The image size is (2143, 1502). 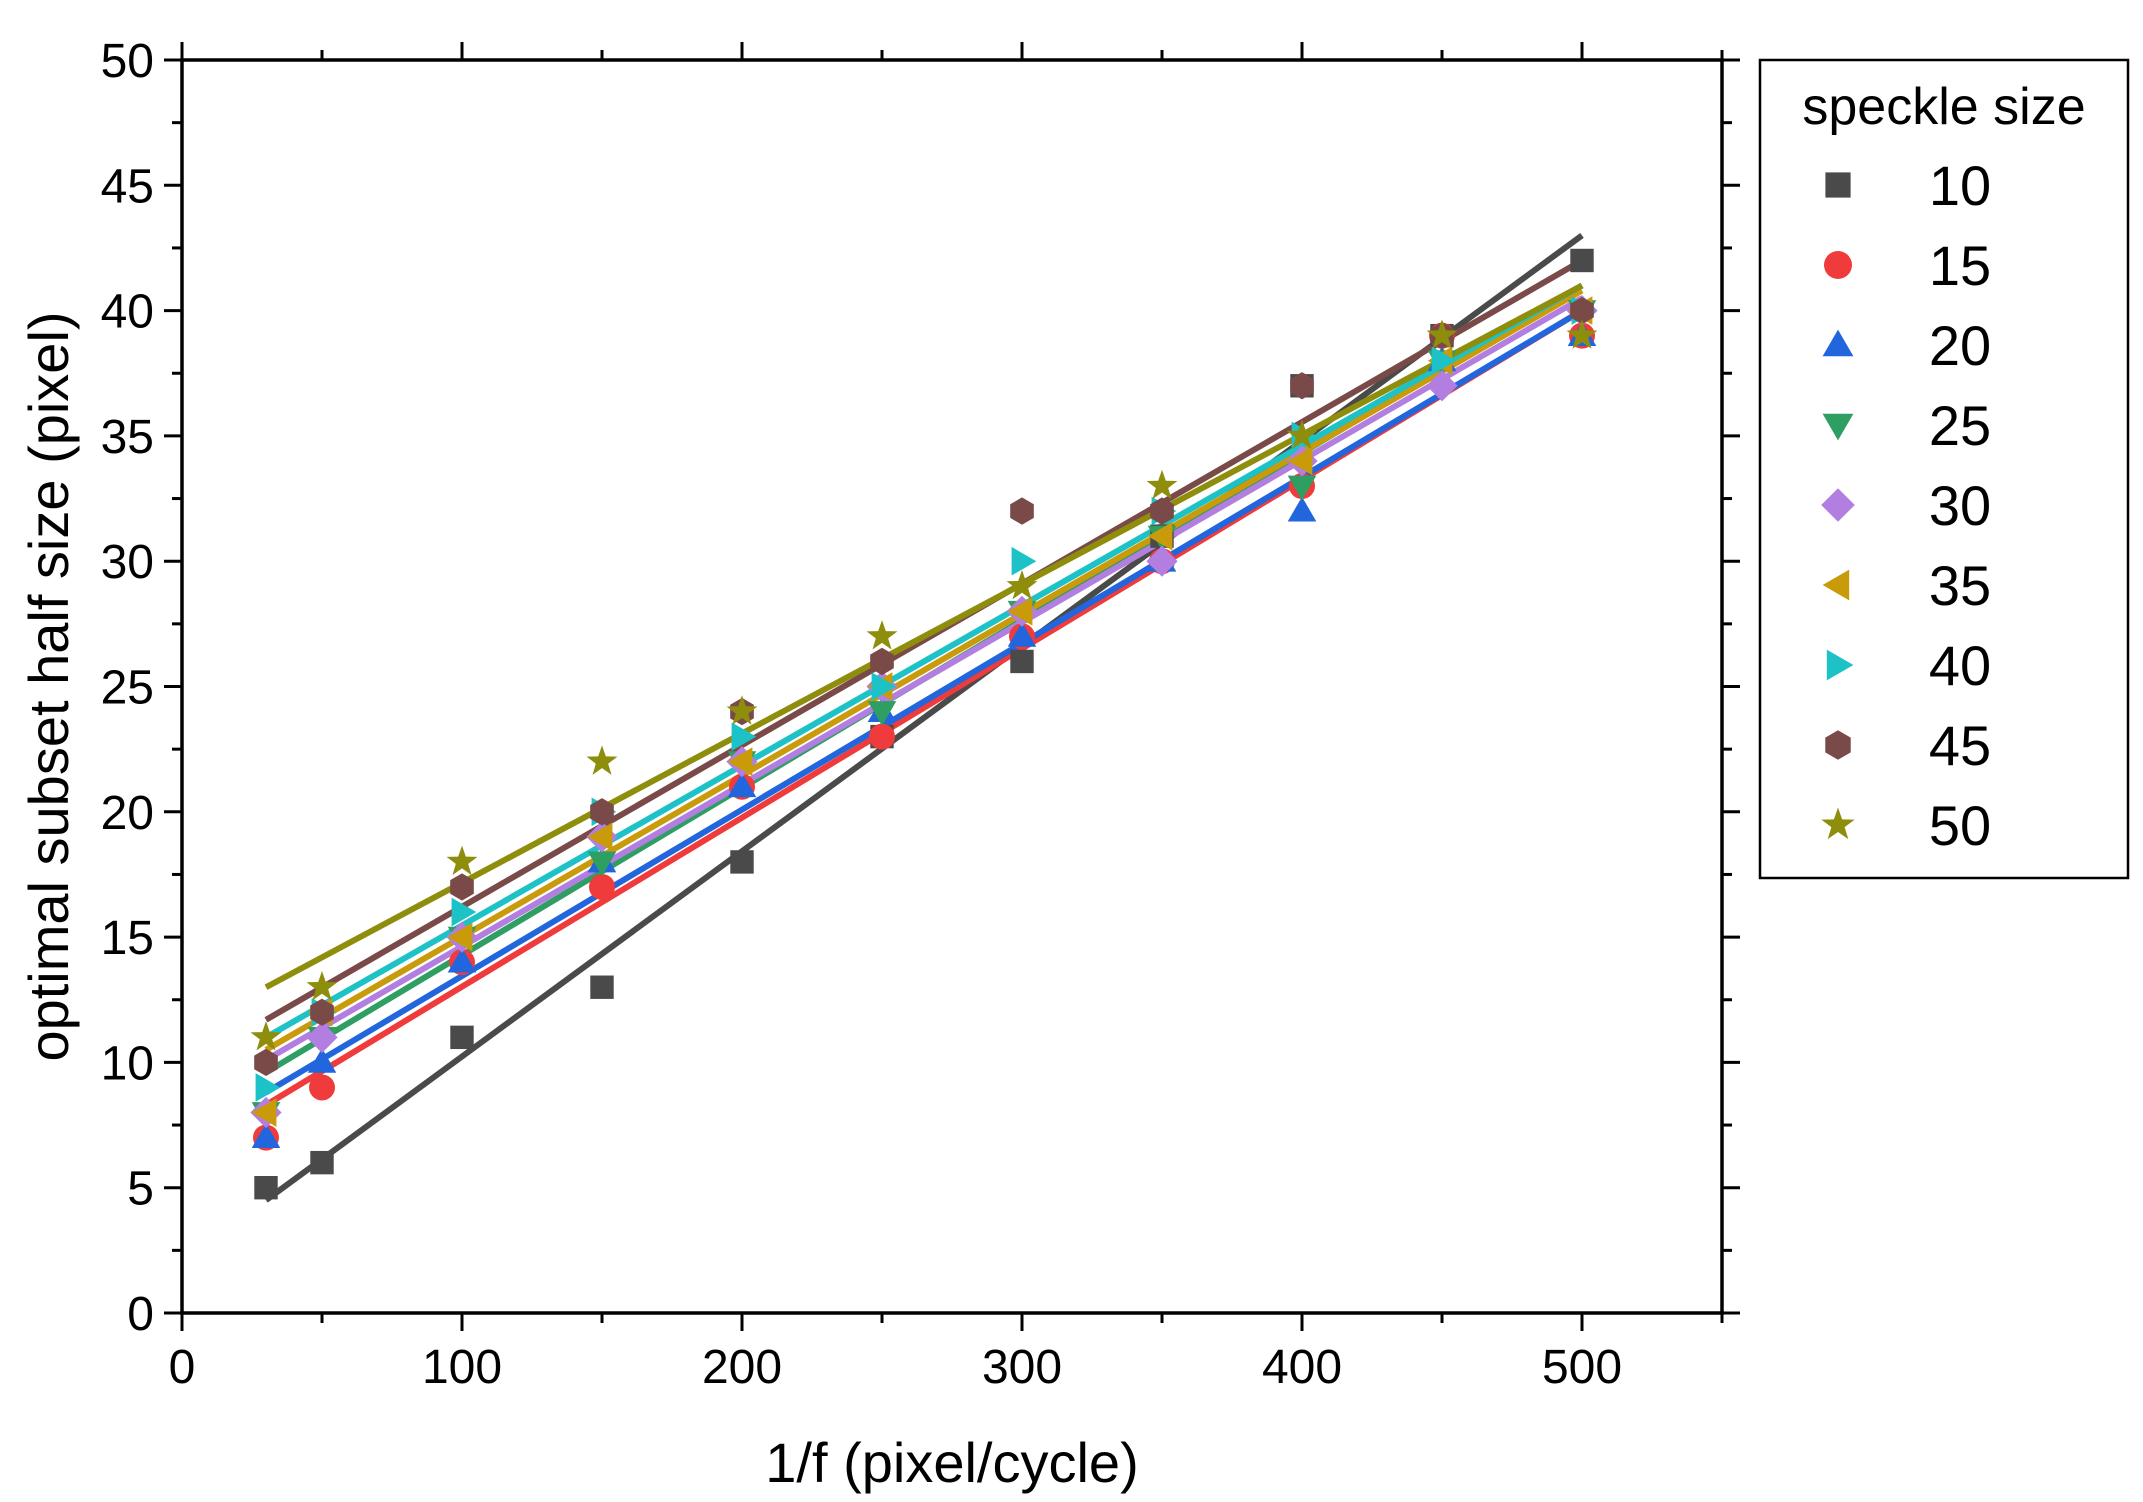 I want to click on x-axis-label: 1/f (pixel/cycle), so click(x=951, y=1462).